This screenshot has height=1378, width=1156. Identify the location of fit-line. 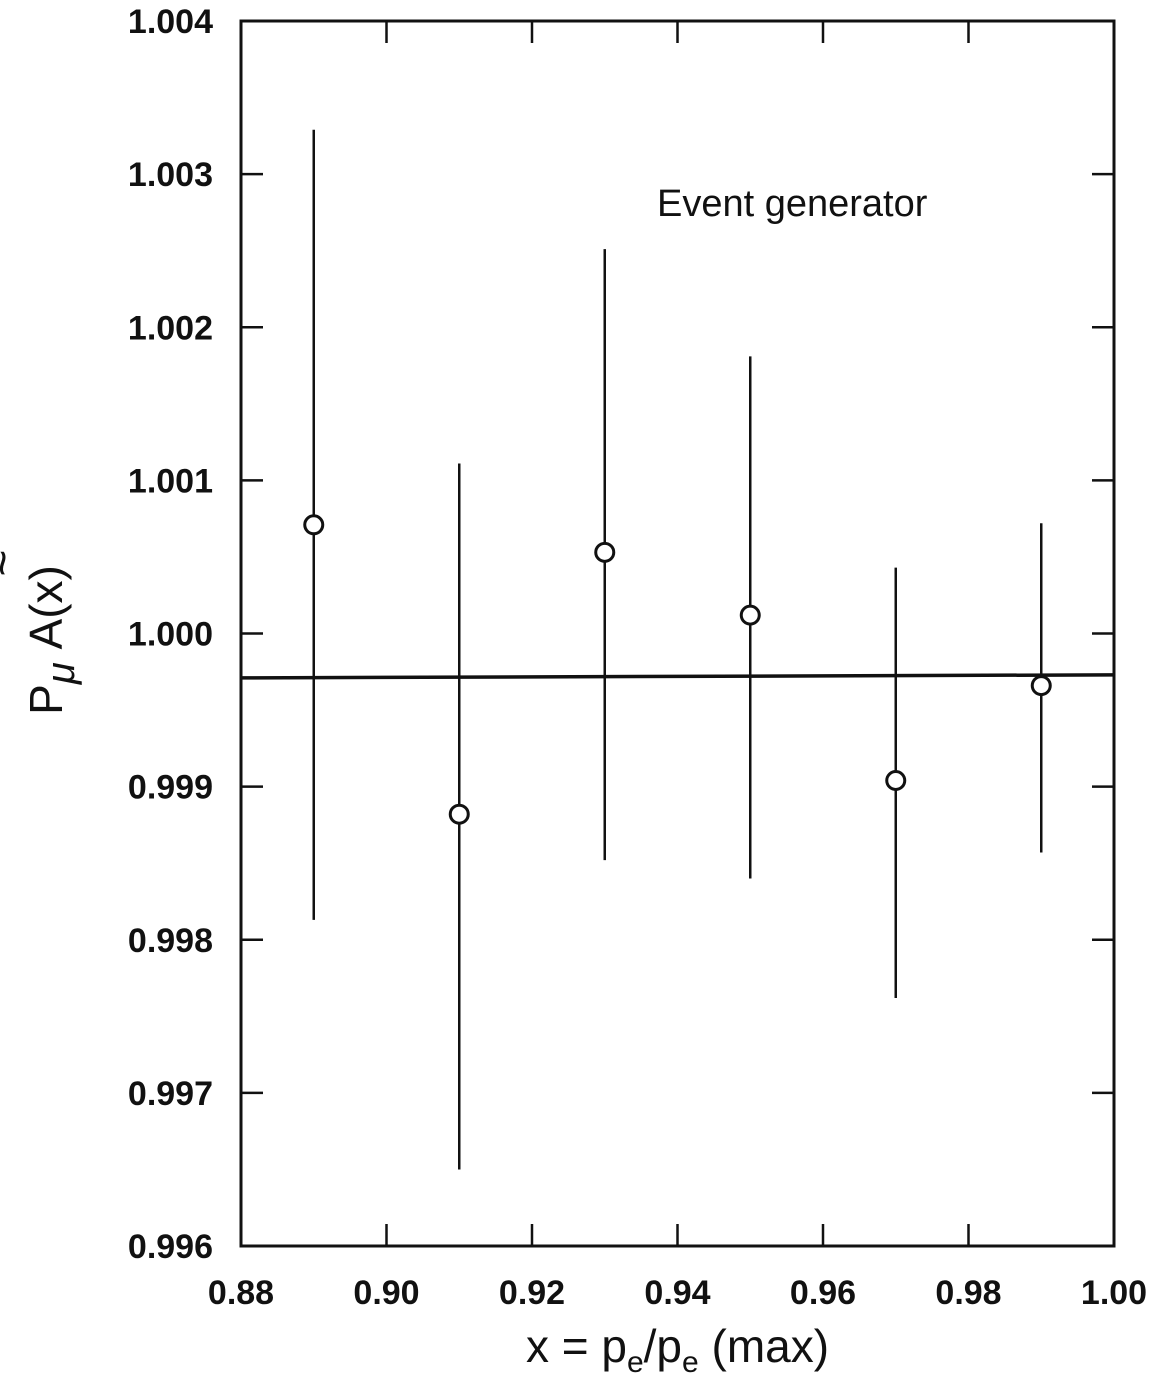
(677, 676).